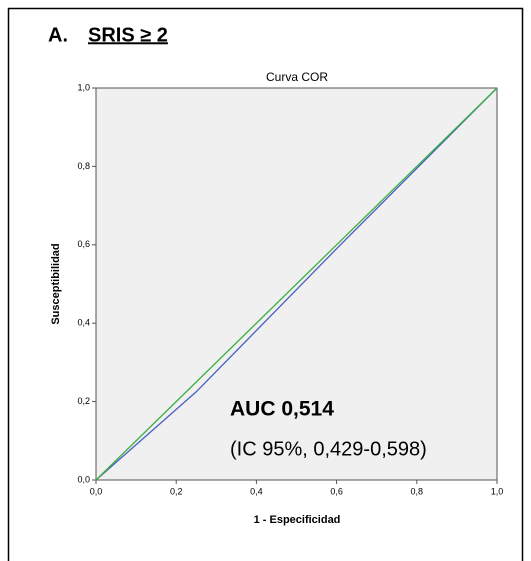 The height and width of the screenshot is (561, 531). I want to click on annotation: (IC 95%, 0,429-0,598), so click(328, 449).